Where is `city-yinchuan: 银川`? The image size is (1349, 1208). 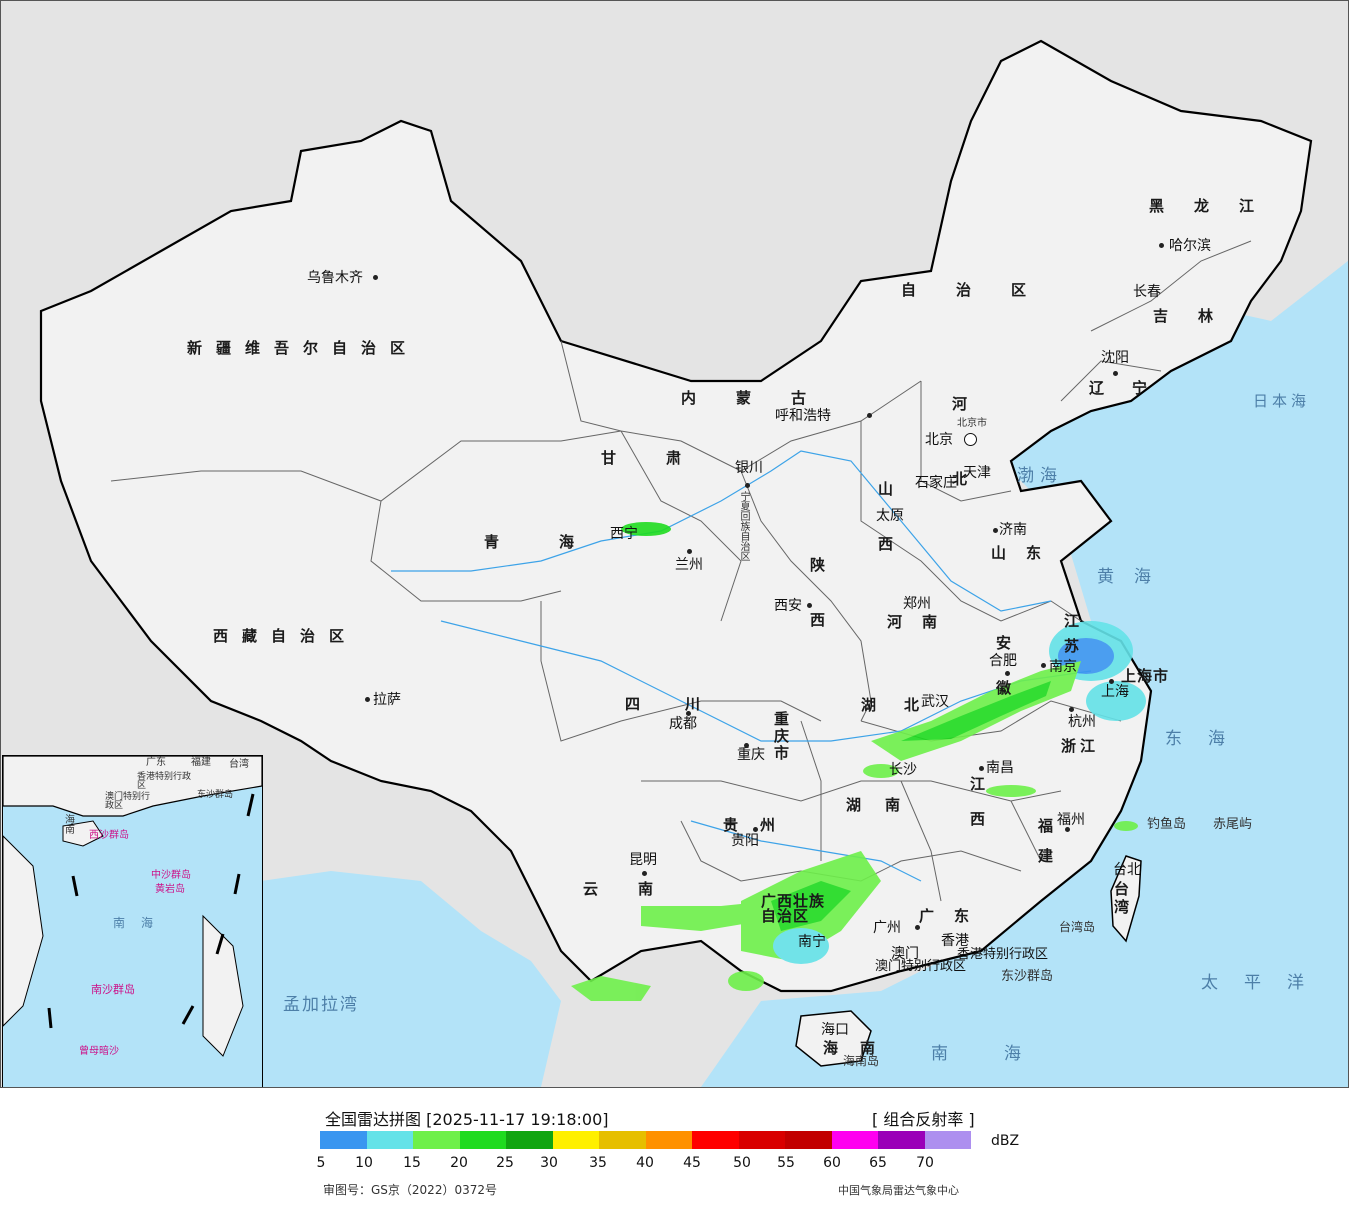
city-yinchuan: 银川 is located at coordinates (749, 468).